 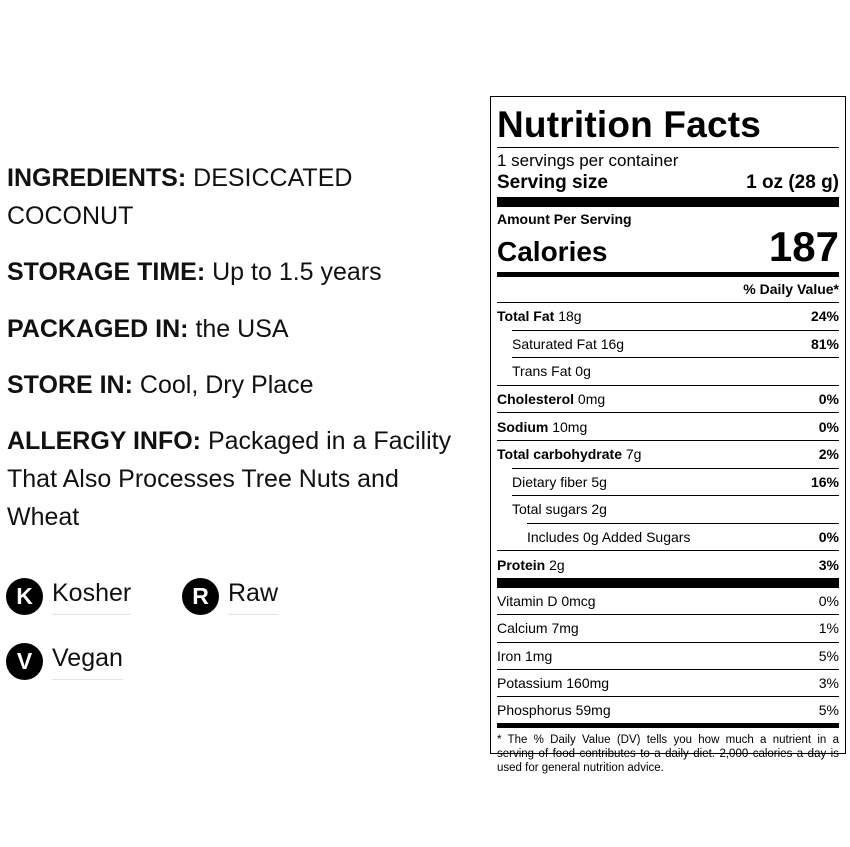 I want to click on calories-row: Calories 187, so click(x=668, y=247).